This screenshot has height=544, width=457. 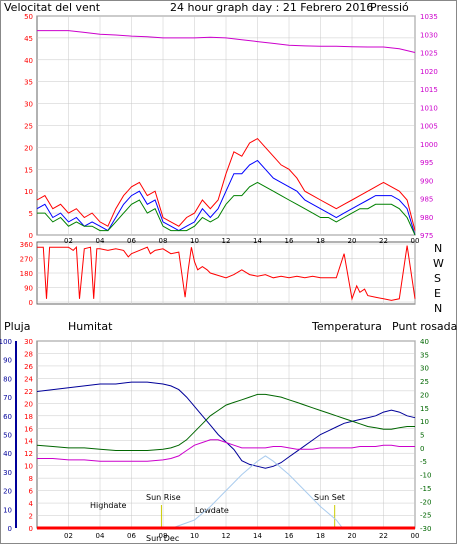 I want to click on x-tick-label-top: 20, so click(x=352, y=241).